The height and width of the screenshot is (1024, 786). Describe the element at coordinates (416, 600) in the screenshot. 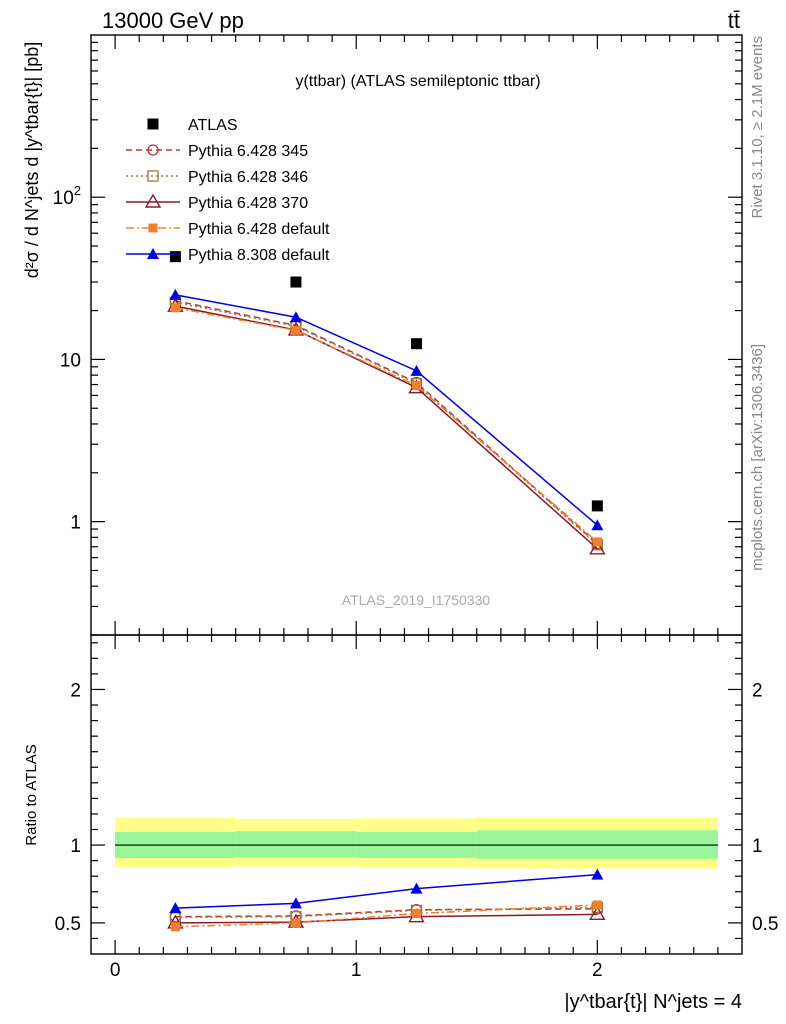

I see `watermark: ATLAS_2019_I1750330` at that location.